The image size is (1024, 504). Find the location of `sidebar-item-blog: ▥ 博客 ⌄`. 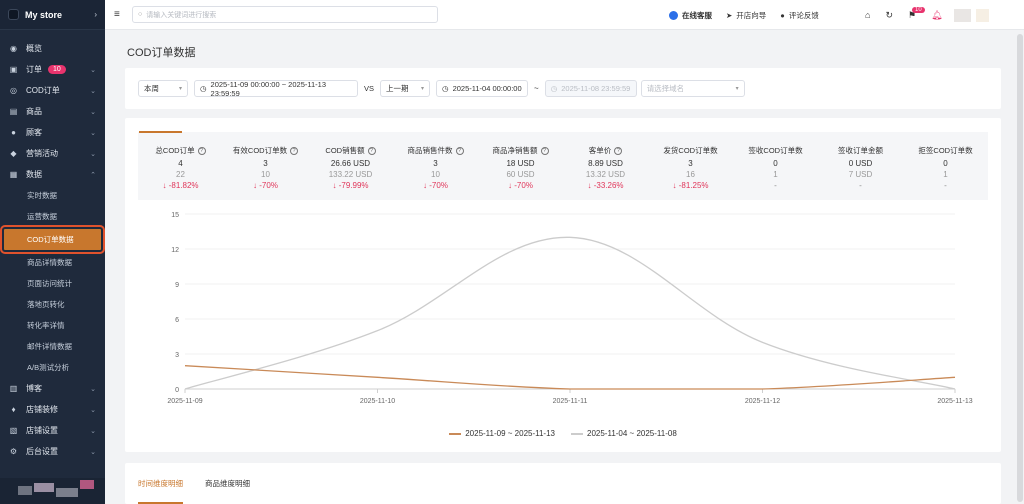

sidebar-item-blog: ▥ 博客 ⌄ is located at coordinates (52, 388).